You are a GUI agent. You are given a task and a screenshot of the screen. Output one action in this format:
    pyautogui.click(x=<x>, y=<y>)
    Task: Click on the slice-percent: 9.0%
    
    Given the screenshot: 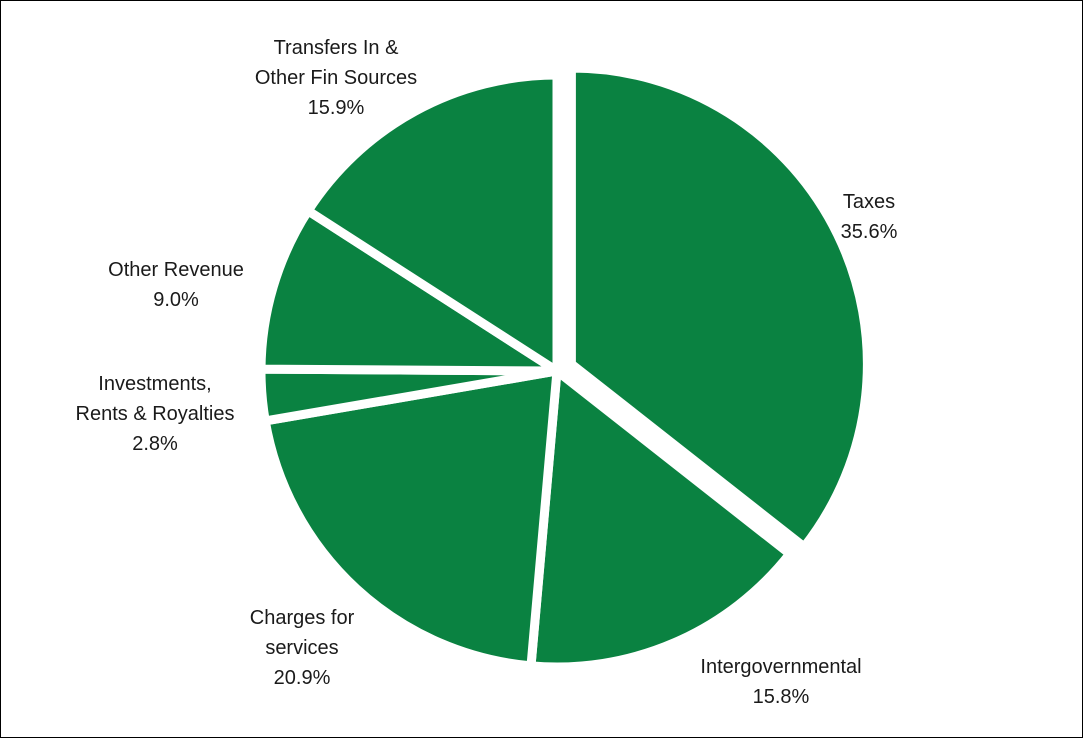 What is the action you would take?
    pyautogui.click(x=176, y=300)
    